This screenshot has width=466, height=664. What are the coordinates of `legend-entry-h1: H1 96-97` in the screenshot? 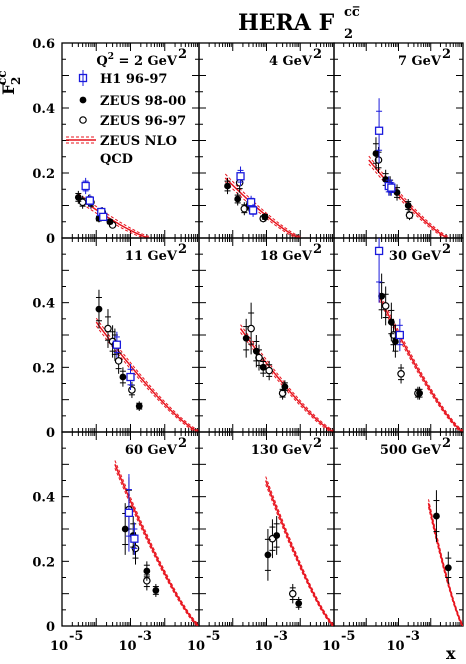 It's located at (122, 78).